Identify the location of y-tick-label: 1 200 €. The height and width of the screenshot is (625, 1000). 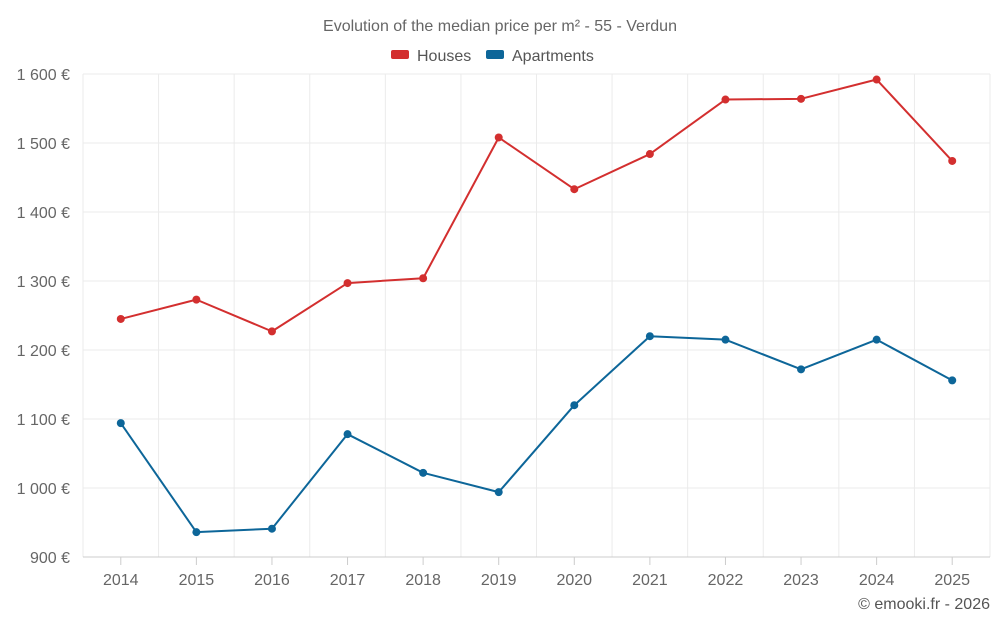
(43, 351).